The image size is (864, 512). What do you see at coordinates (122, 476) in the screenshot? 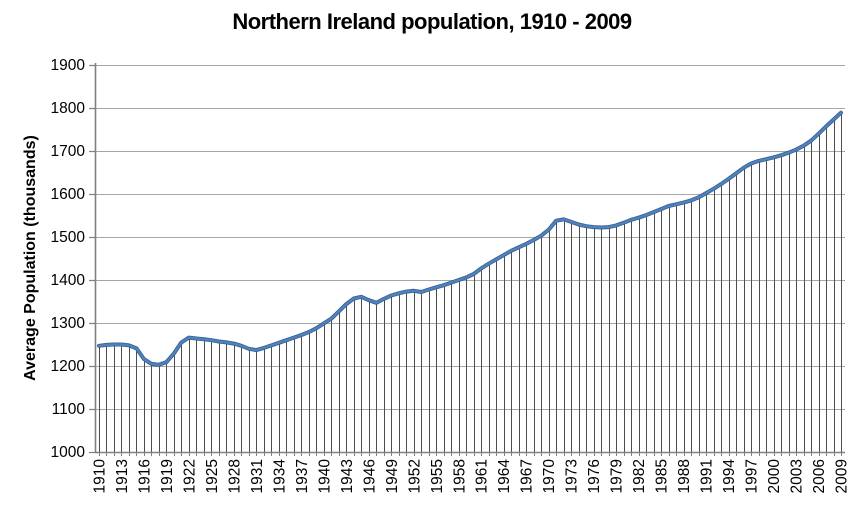
I see `x-tick-label: 1913` at bounding box center [122, 476].